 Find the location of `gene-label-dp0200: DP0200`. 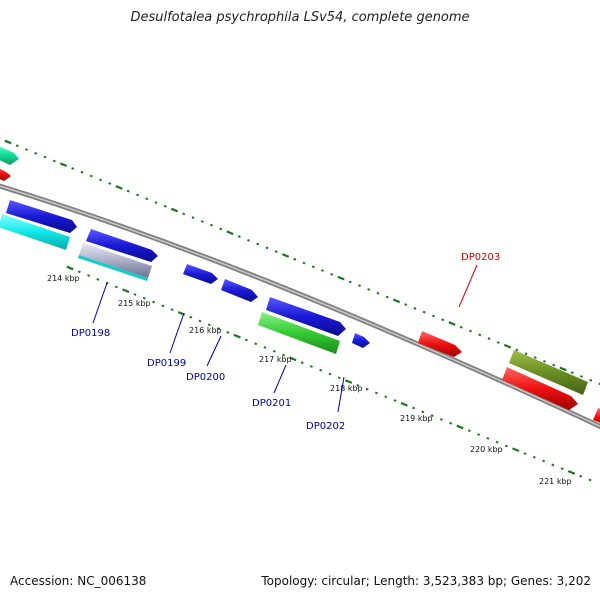

gene-label-dp0200: DP0200 is located at coordinates (205, 377).